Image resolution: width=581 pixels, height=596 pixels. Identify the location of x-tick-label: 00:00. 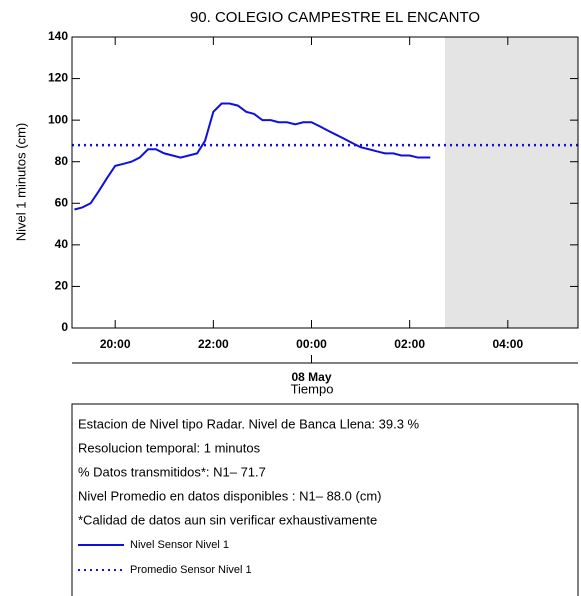
(311, 344).